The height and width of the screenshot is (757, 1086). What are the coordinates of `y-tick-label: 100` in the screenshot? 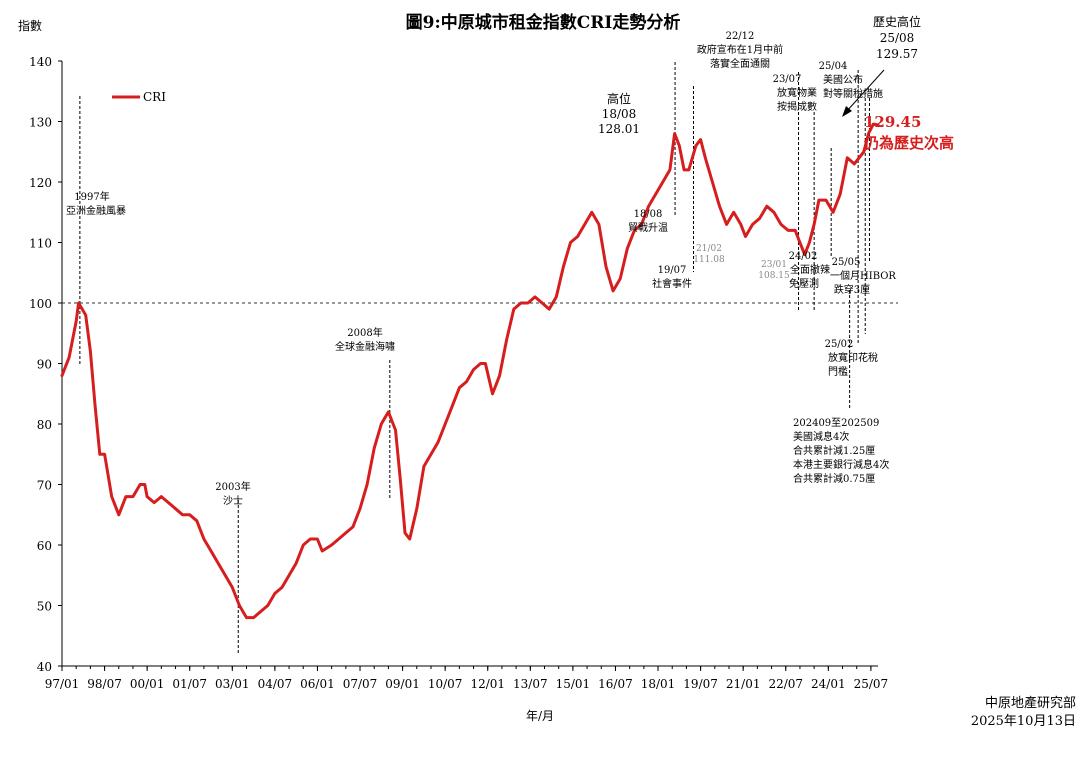 It's located at (40, 304).